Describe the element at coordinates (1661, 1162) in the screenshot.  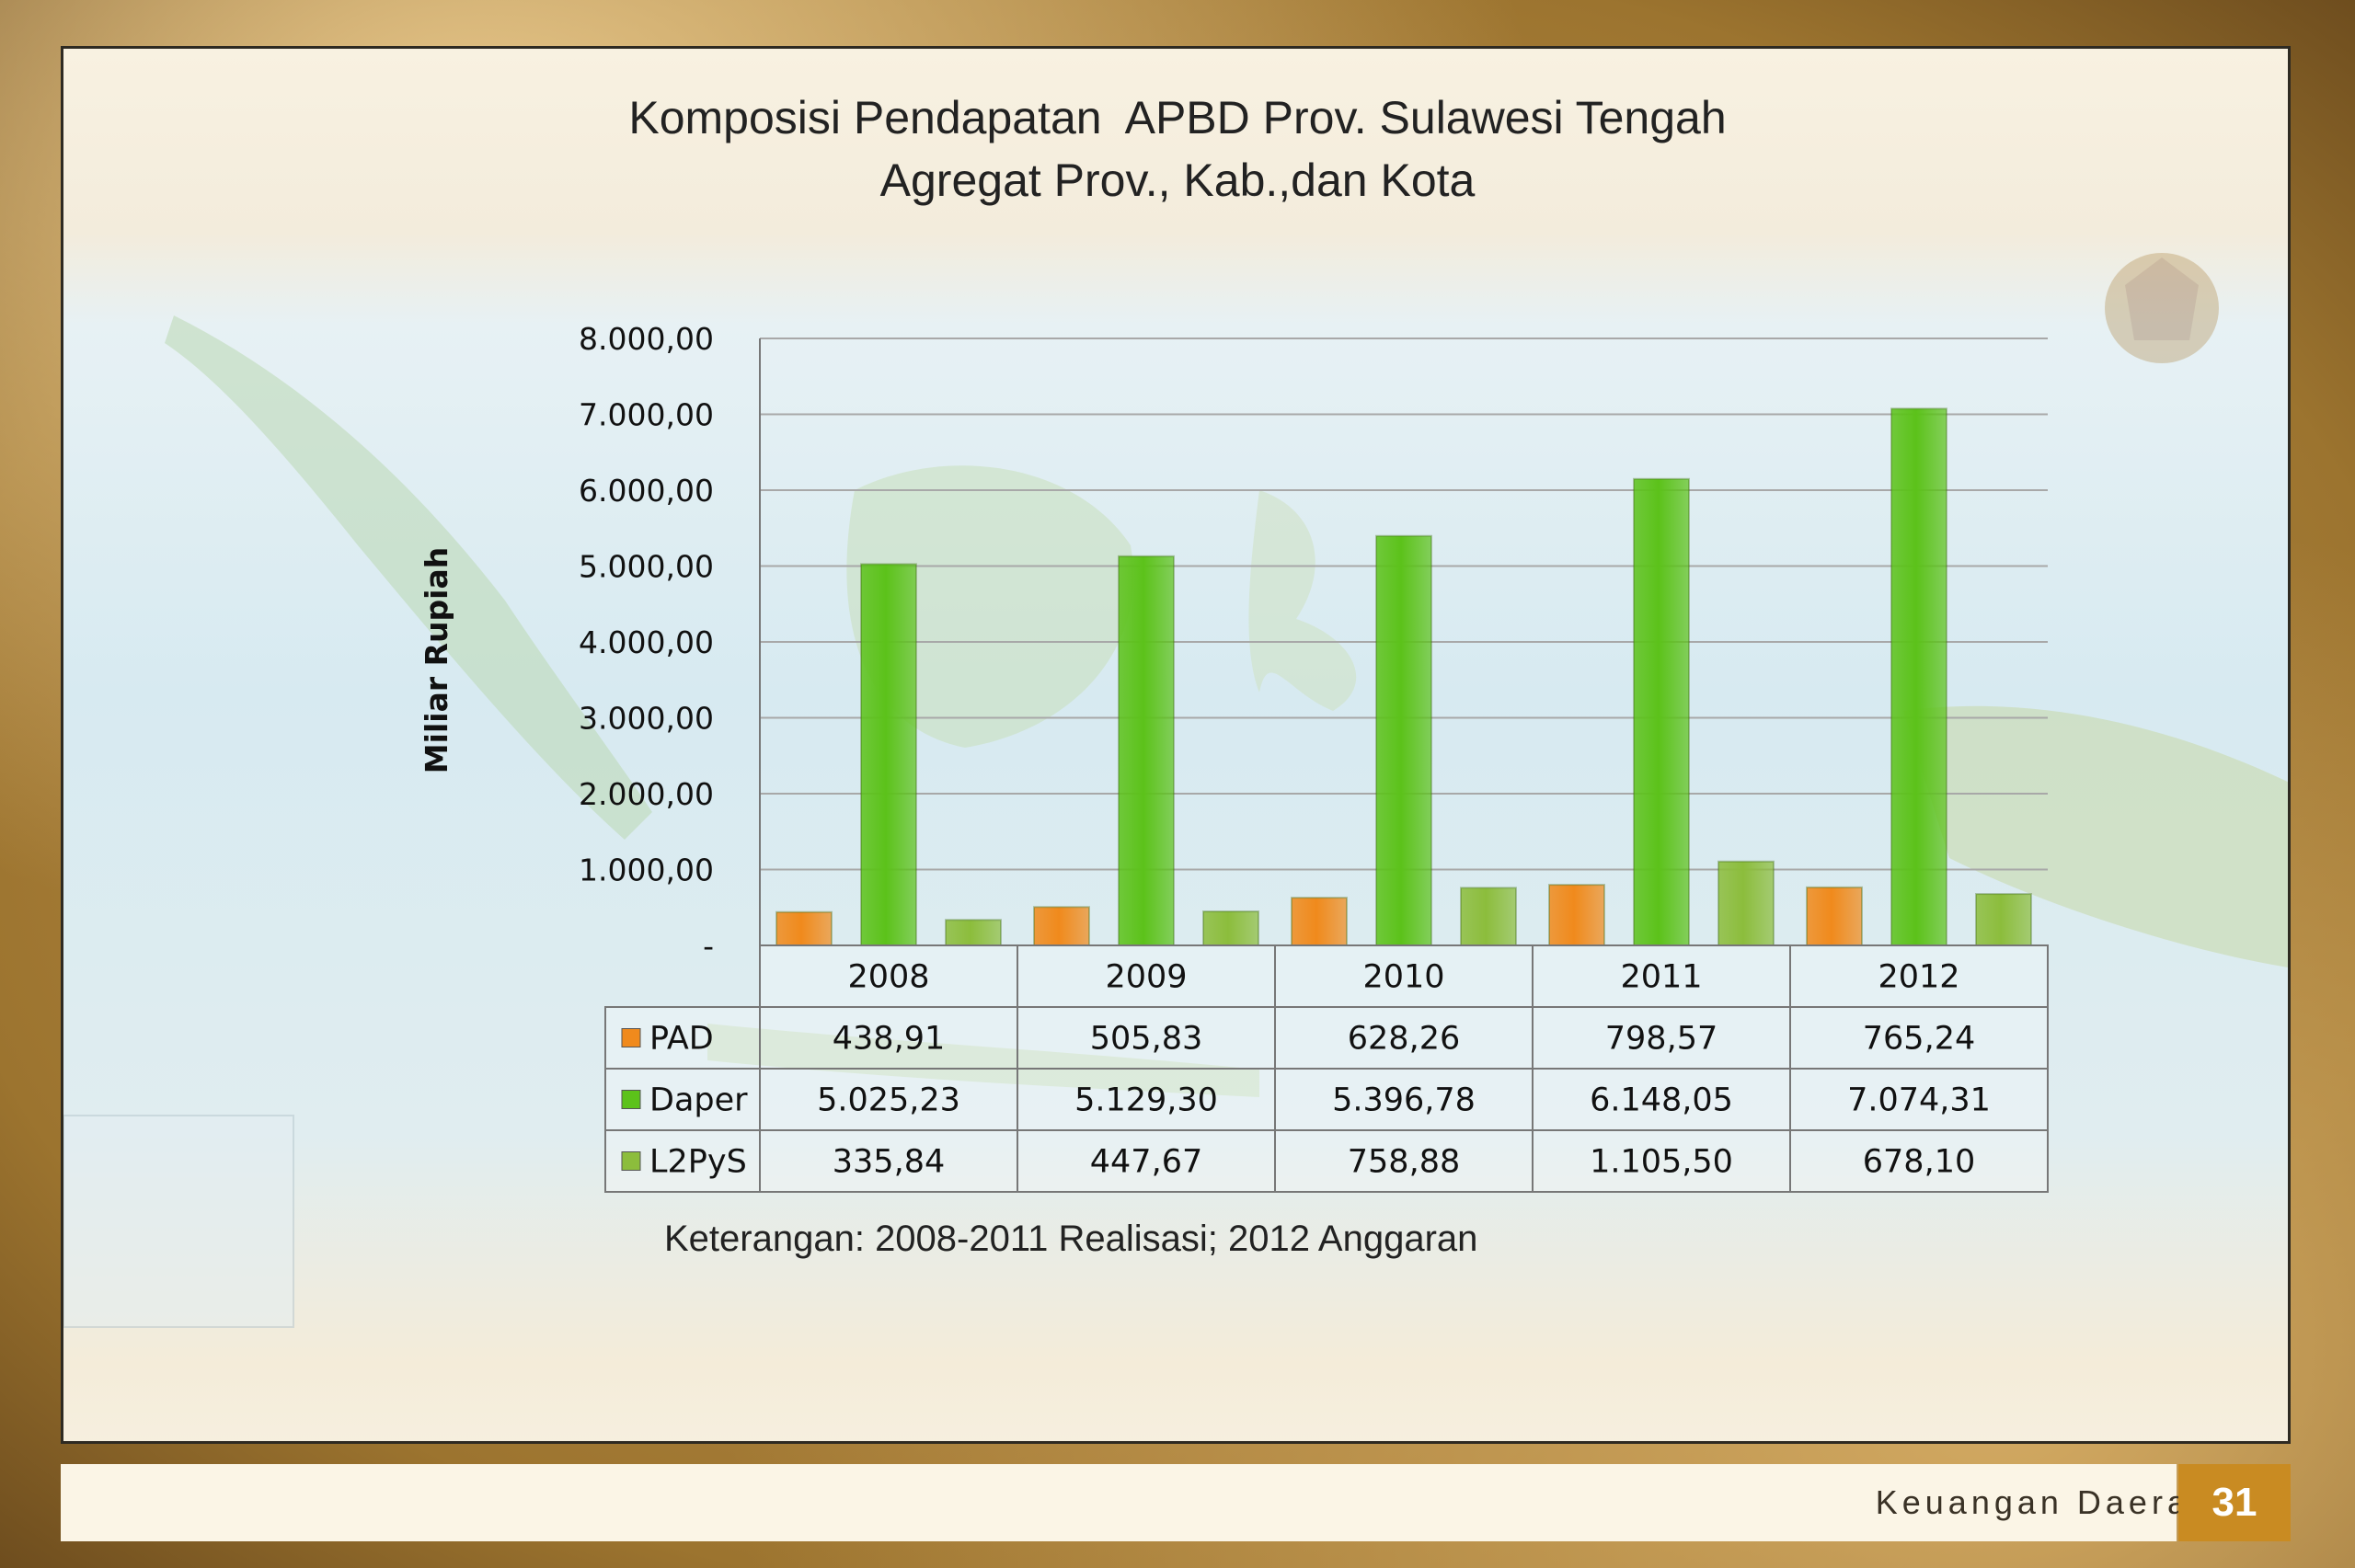
I see `data-label-l2pys: 1.105,50` at that location.